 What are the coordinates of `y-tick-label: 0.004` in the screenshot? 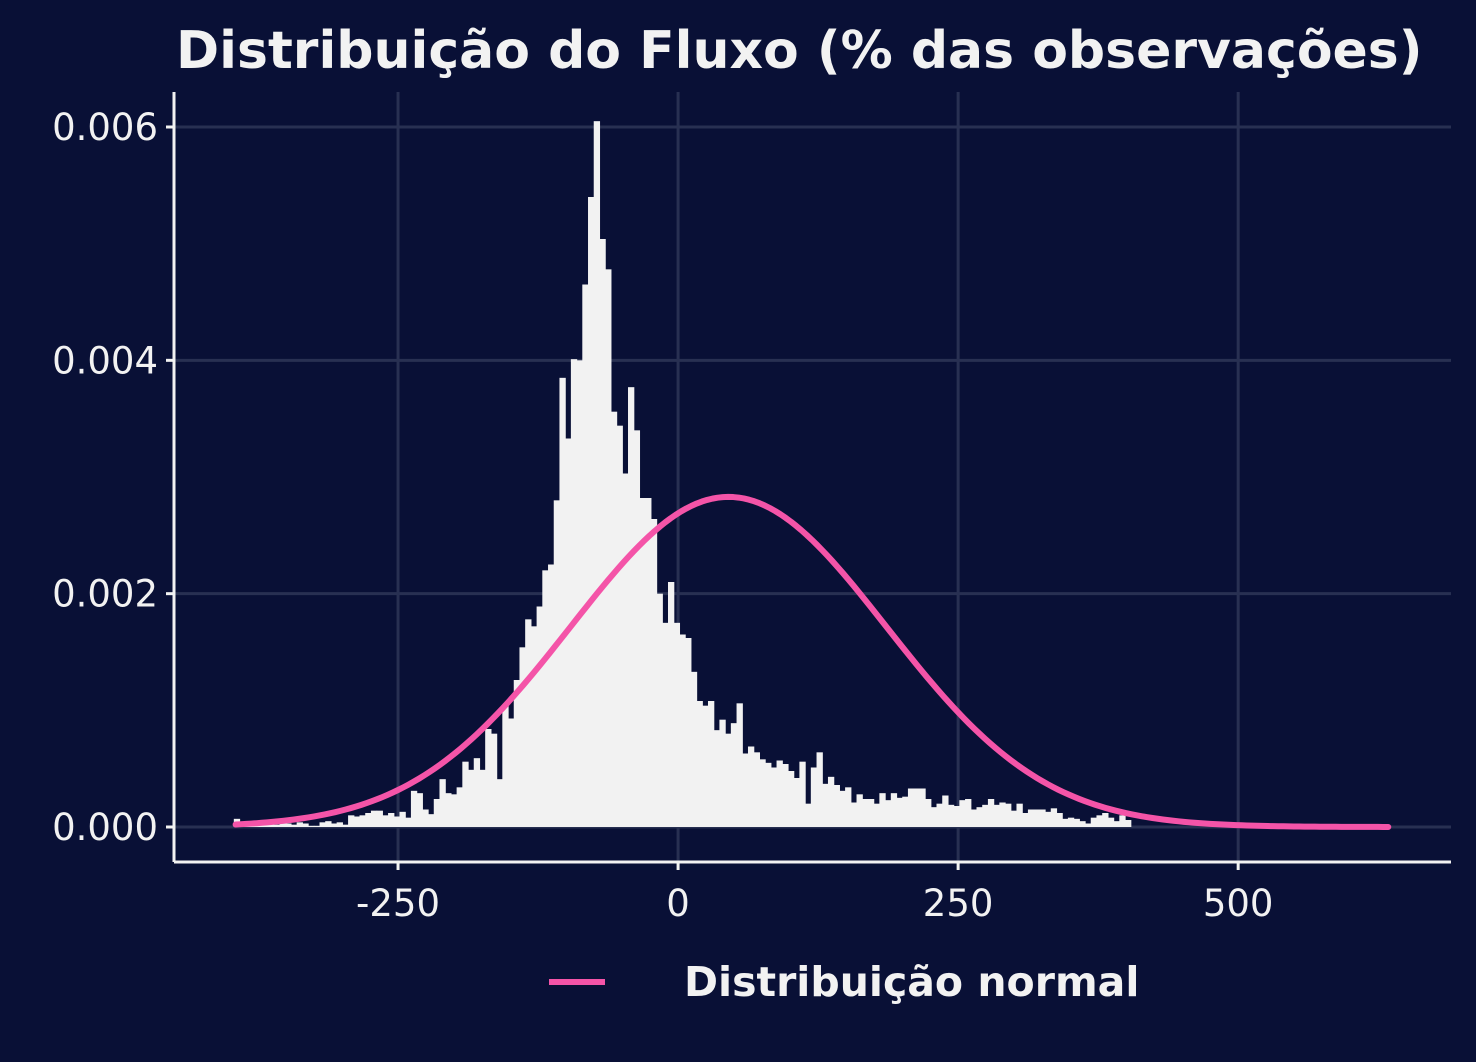 It's located at (105, 360).